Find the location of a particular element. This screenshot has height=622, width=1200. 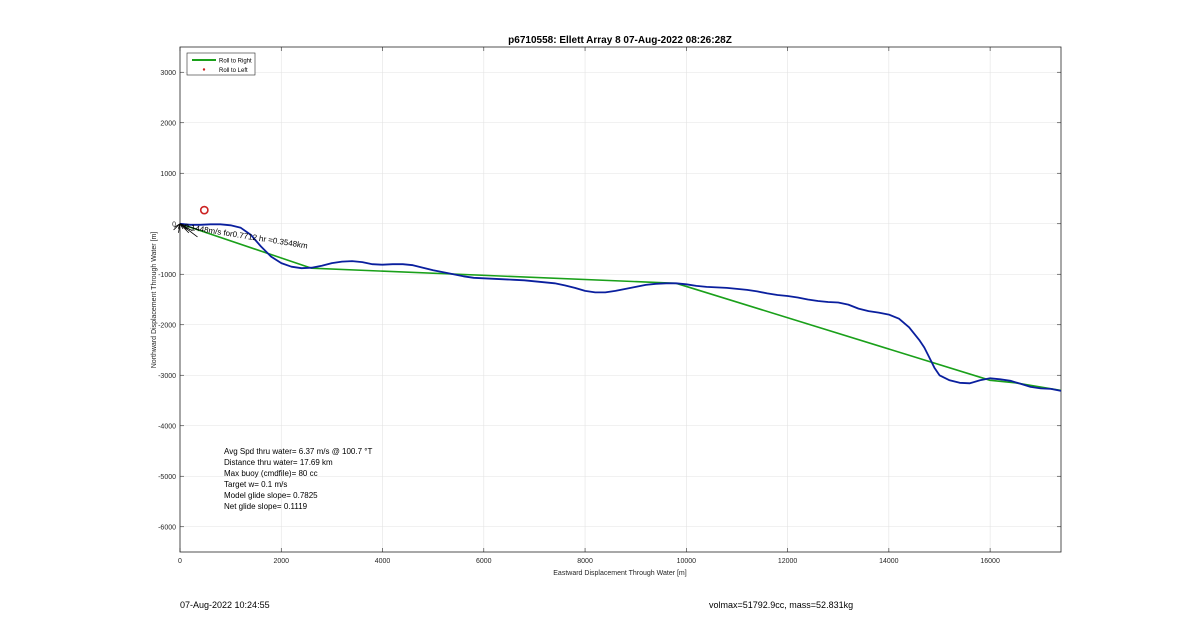

marker-layer is located at coordinates (191, 221).